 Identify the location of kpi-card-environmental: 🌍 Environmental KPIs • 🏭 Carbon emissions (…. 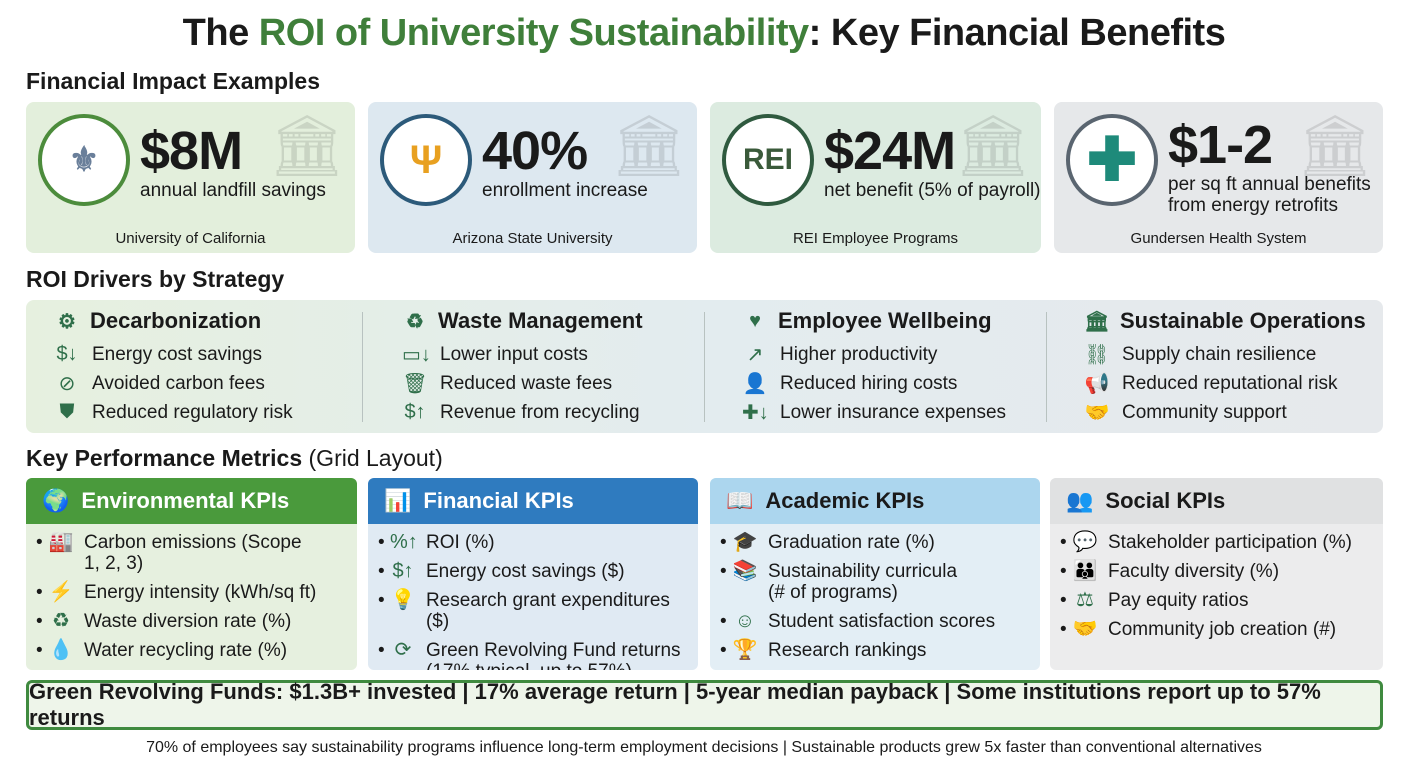
(191, 574).